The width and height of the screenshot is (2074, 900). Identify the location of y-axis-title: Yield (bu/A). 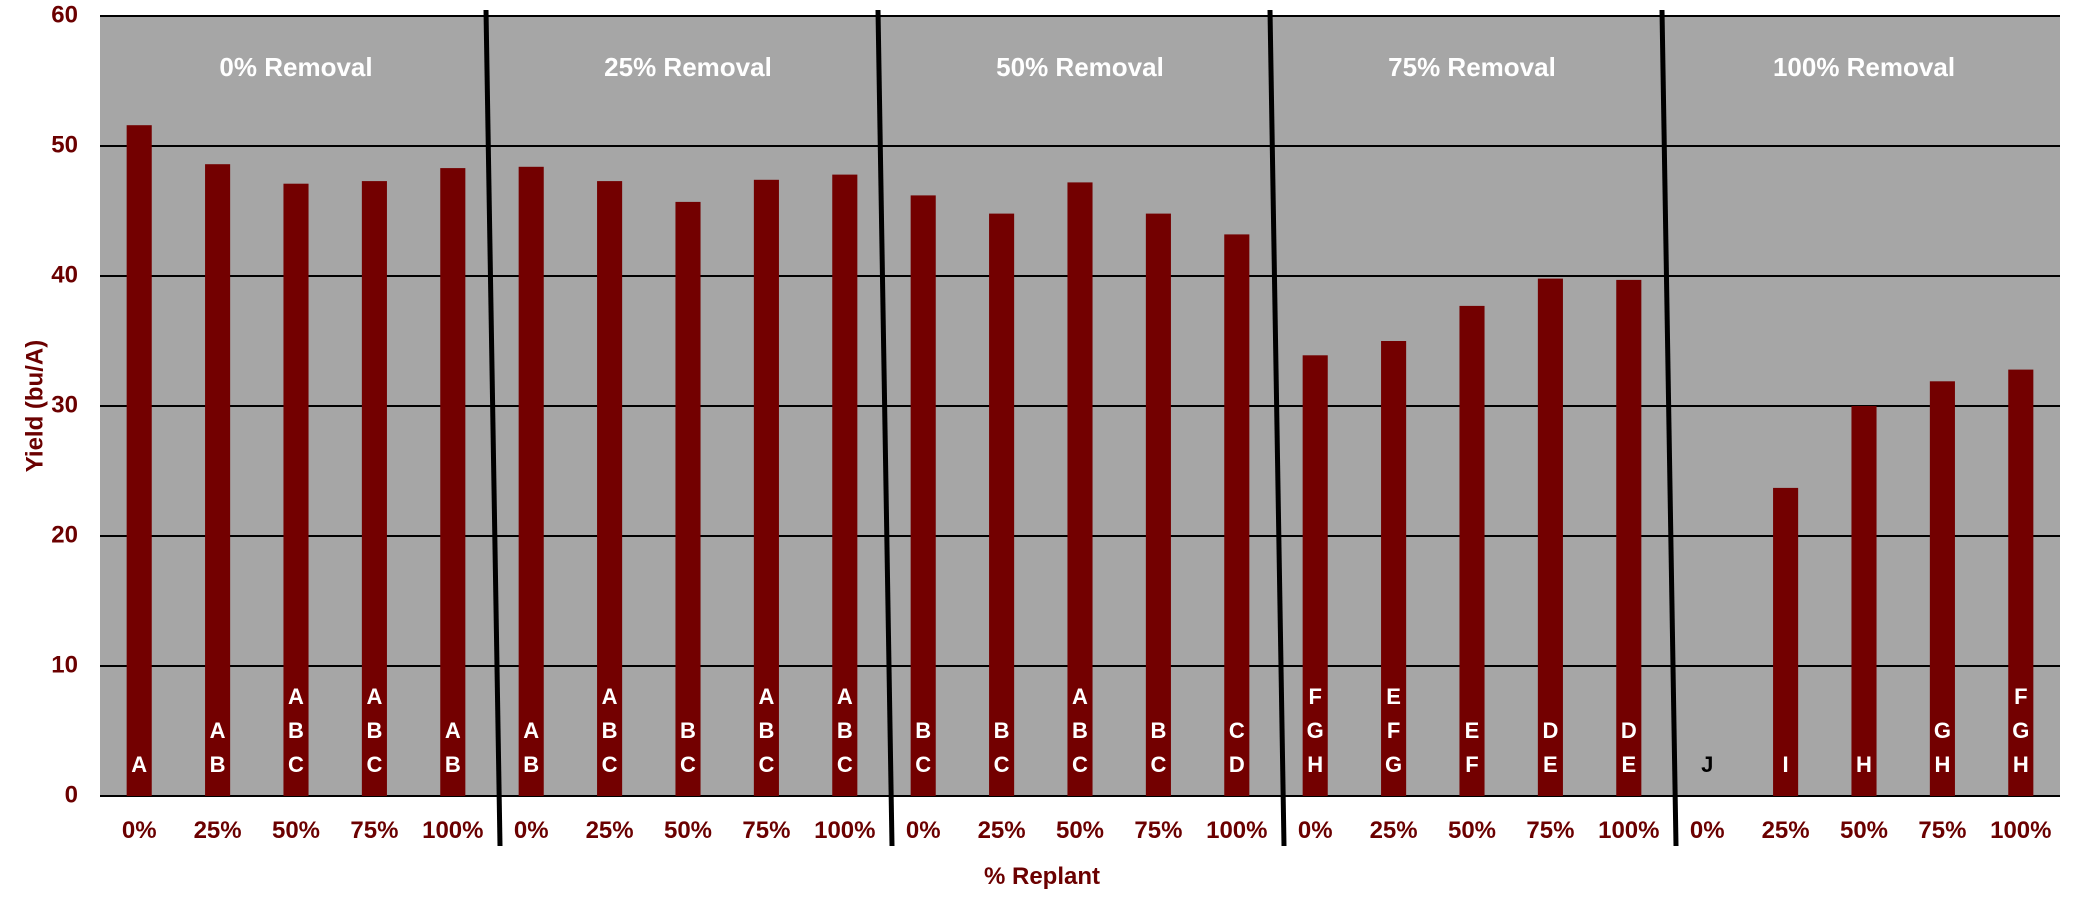
(34, 406).